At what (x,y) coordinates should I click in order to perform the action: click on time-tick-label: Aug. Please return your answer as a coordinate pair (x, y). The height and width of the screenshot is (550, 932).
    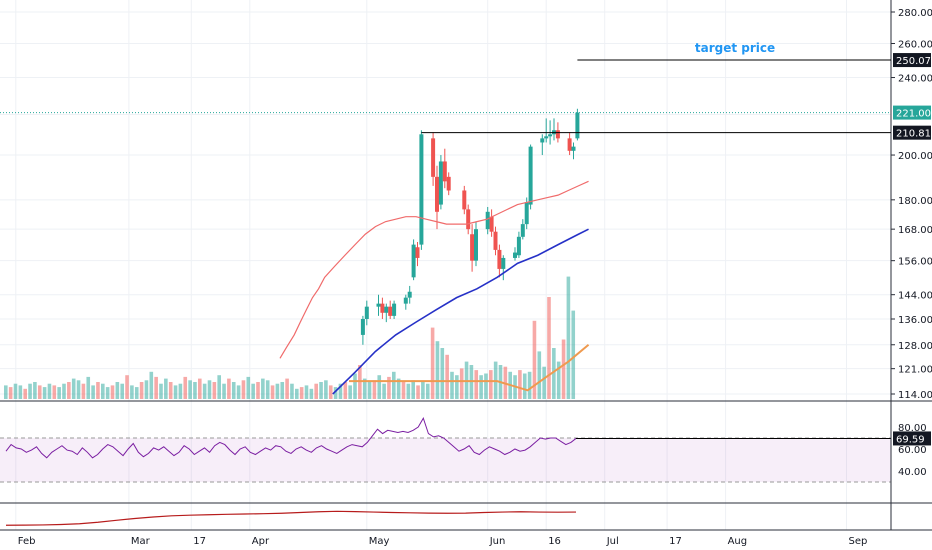
    Looking at the image, I should click on (738, 541).